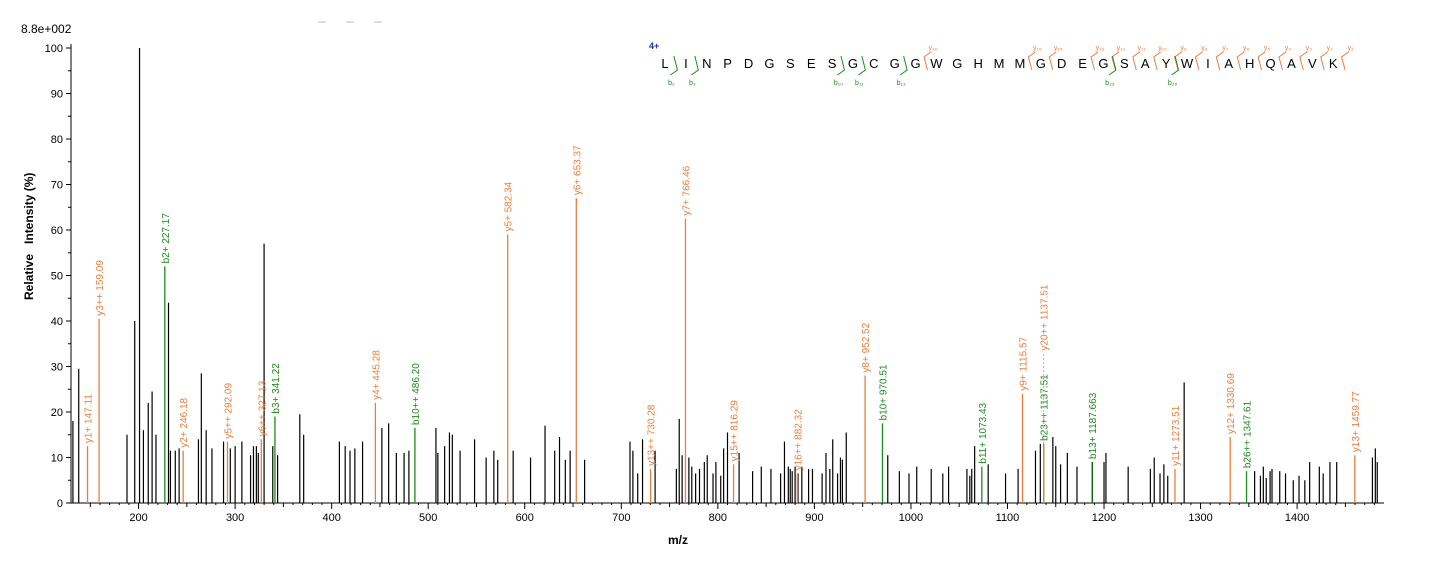 The width and height of the screenshot is (1436, 562). I want to click on peak-label: b10+ 970.51, so click(883, 392).